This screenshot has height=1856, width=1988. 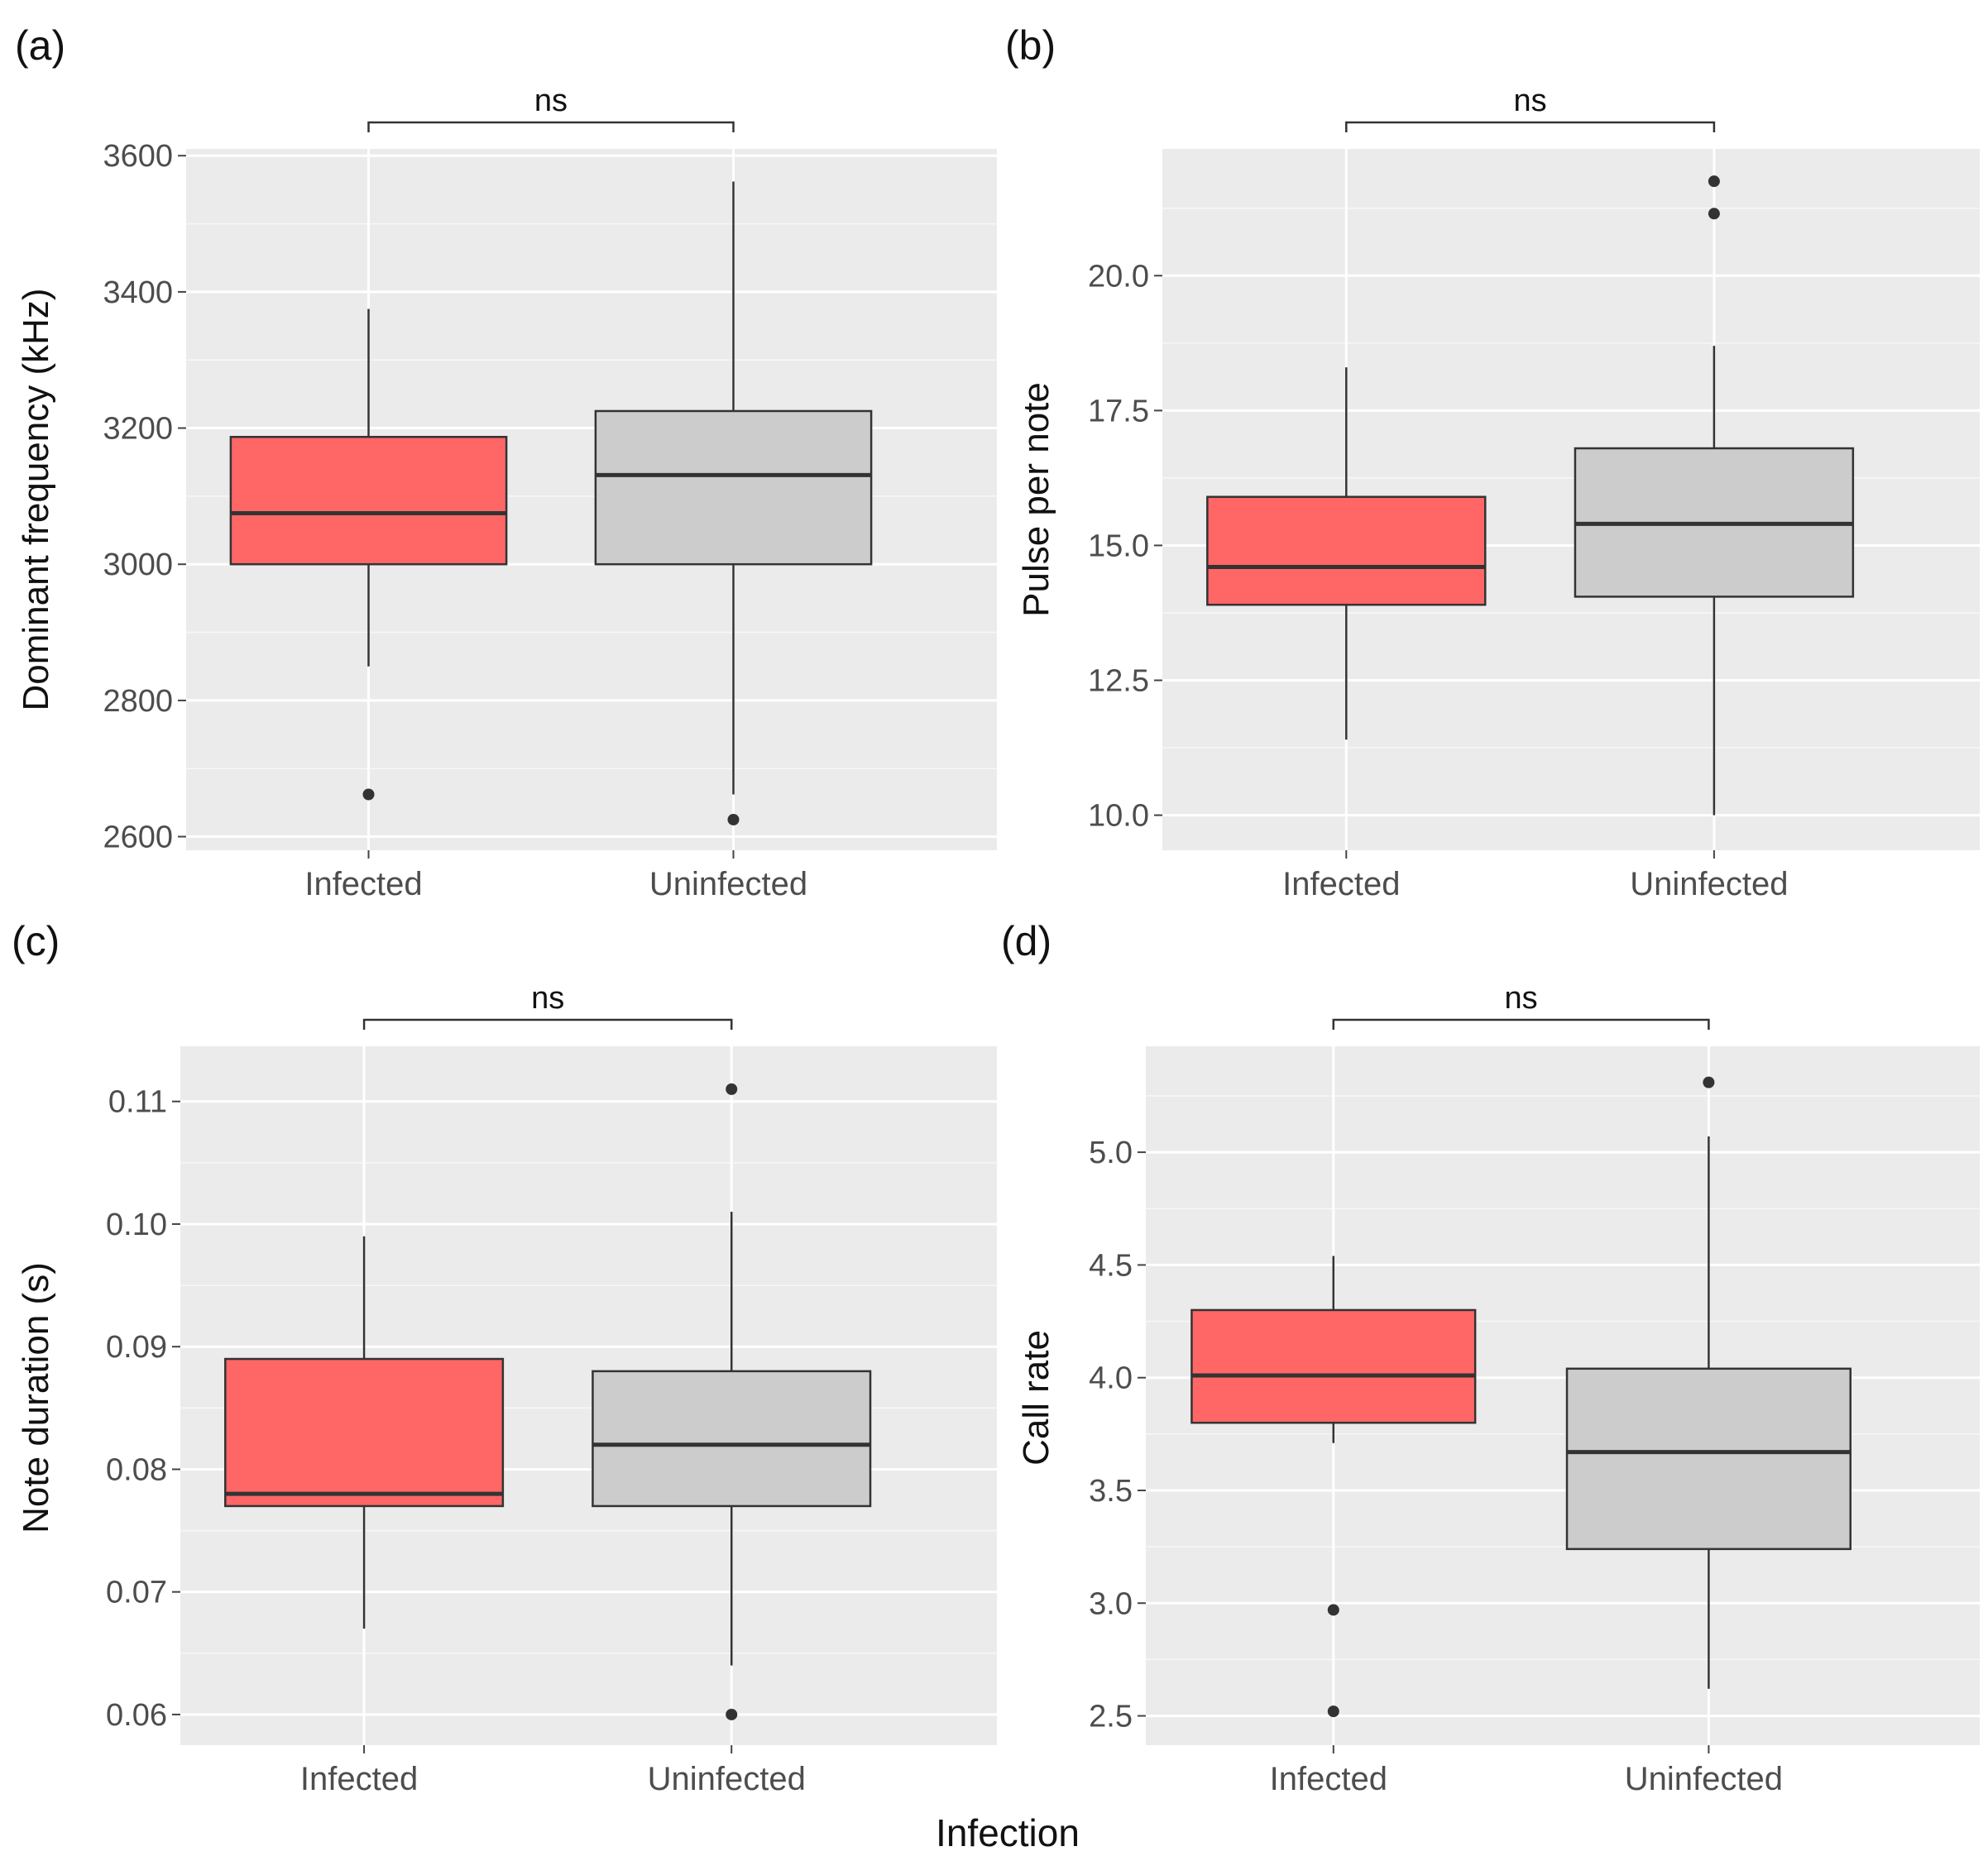 I want to click on y-tick-label: 2800, so click(x=138, y=701).